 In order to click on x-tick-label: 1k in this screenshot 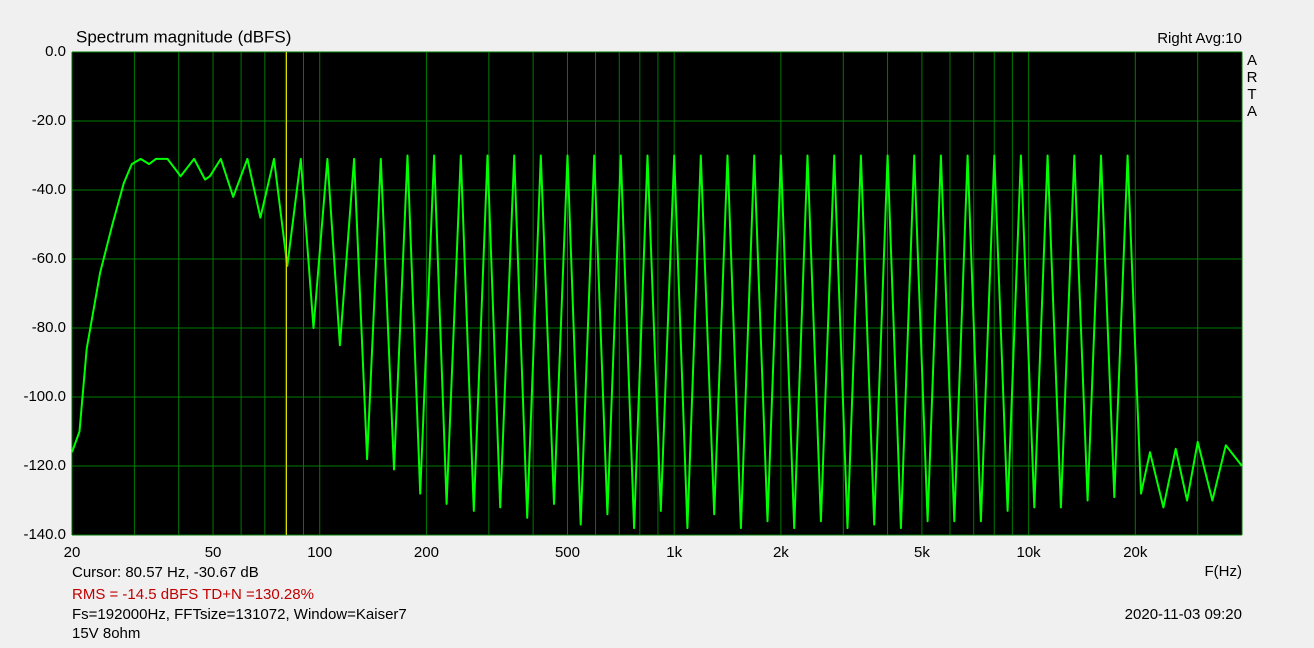, I will do `click(674, 552)`.